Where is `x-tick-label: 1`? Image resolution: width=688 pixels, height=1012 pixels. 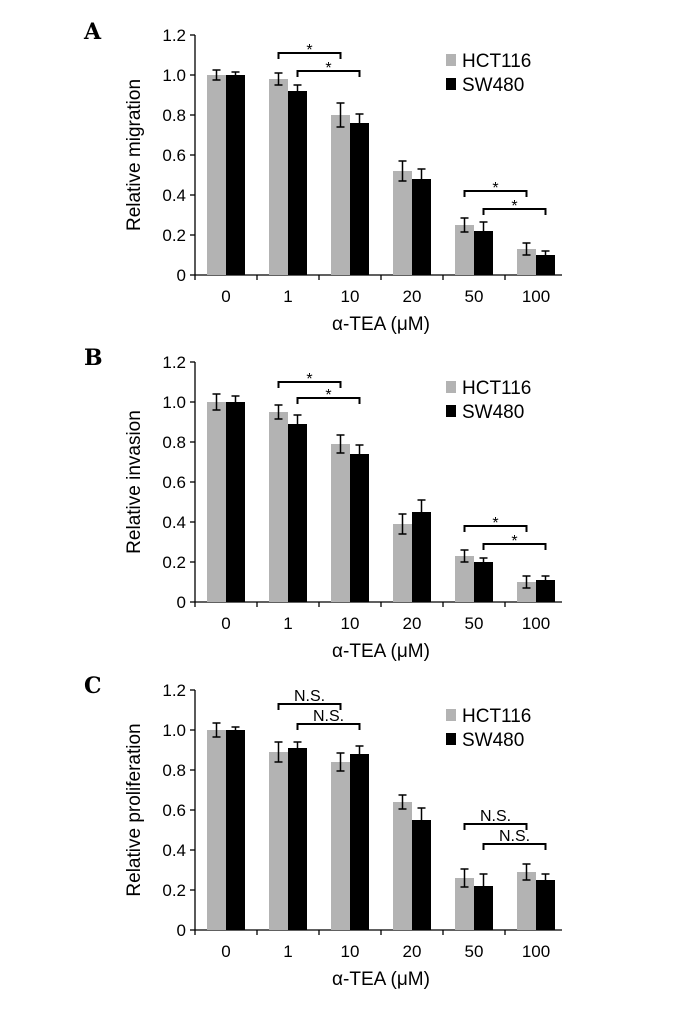 x-tick-label: 1 is located at coordinates (287, 623).